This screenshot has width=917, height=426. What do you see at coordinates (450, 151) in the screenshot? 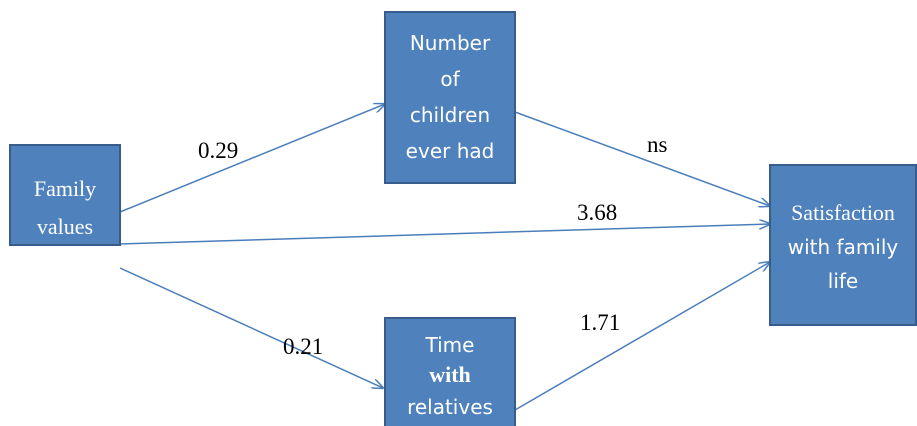
I see `node-label: ever had` at bounding box center [450, 151].